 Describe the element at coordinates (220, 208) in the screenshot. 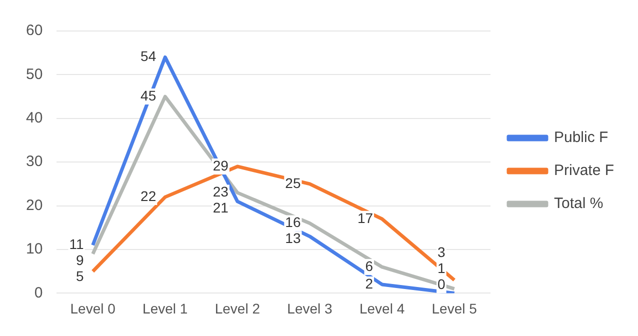

I see `data-label: 21` at that location.